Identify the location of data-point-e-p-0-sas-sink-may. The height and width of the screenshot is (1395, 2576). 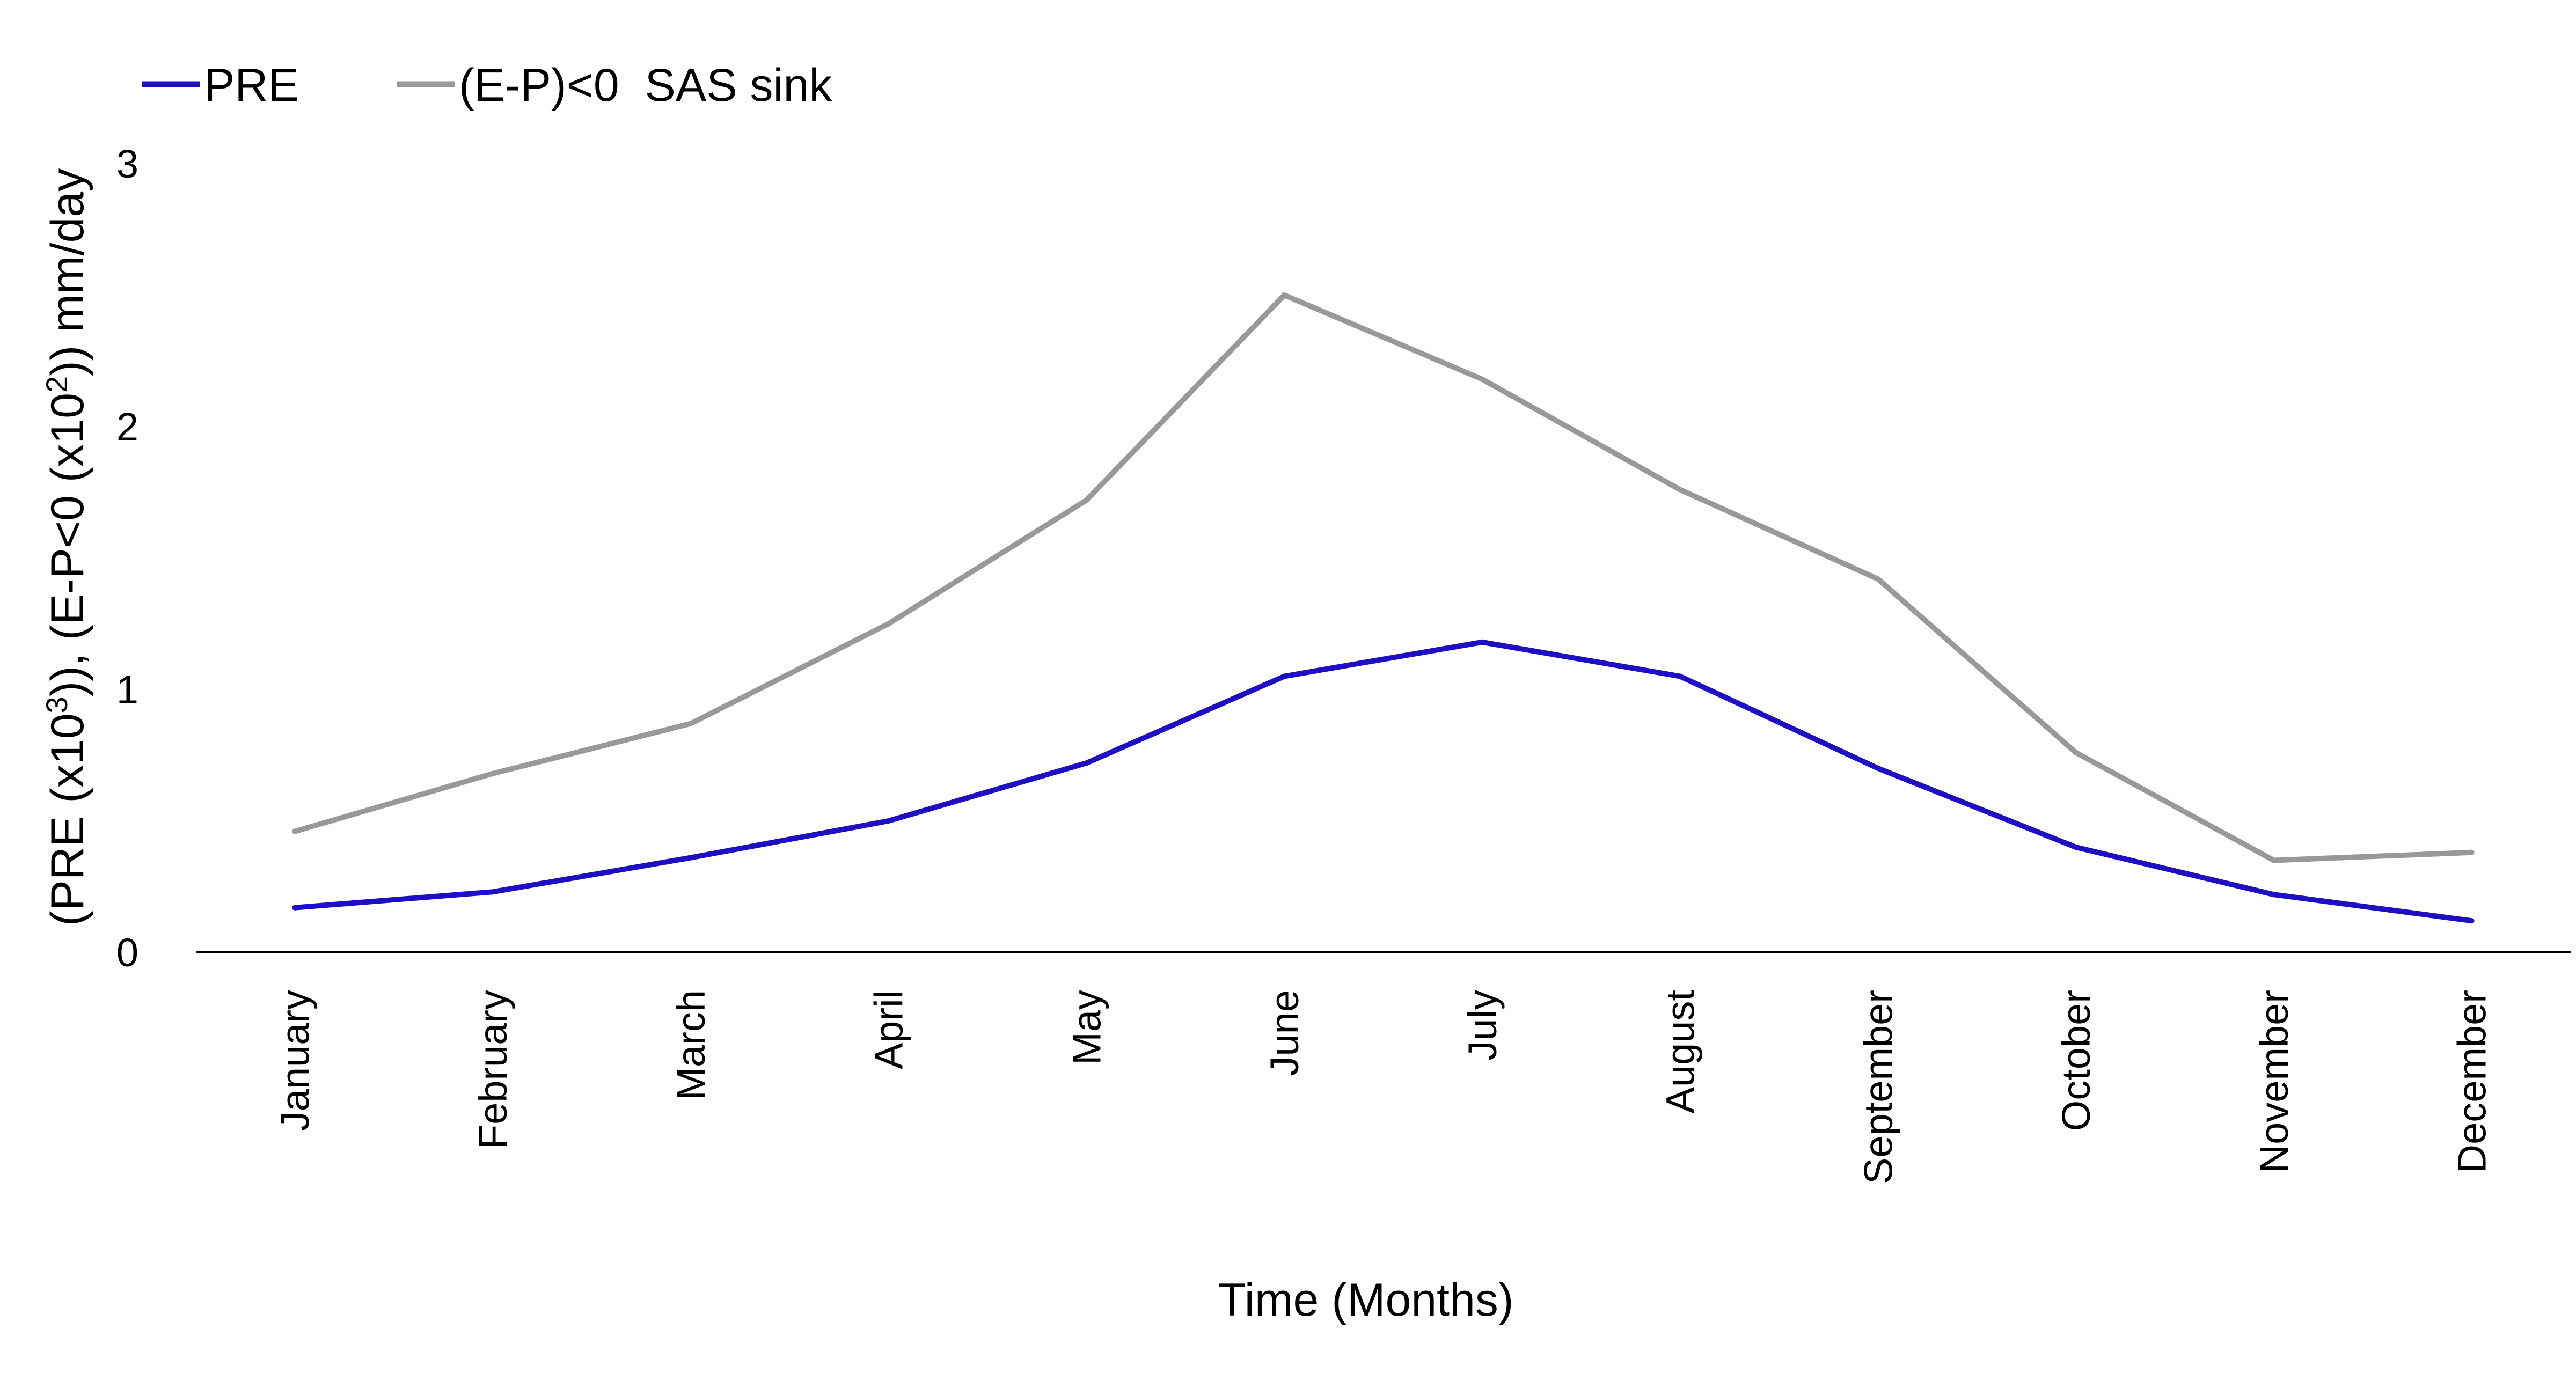
(1086, 500).